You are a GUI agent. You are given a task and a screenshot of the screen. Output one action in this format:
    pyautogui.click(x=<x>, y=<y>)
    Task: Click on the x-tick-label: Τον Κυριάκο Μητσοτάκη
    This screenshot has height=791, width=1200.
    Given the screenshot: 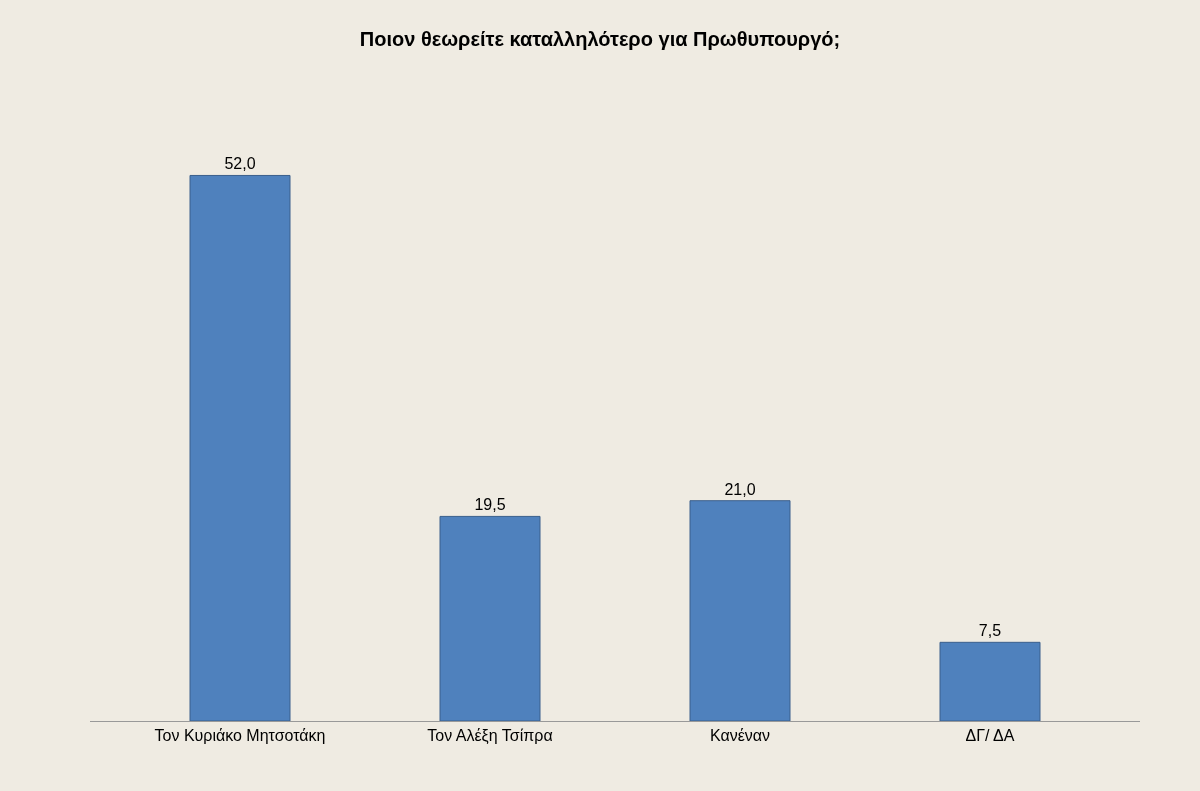 What is the action you would take?
    pyautogui.click(x=240, y=736)
    